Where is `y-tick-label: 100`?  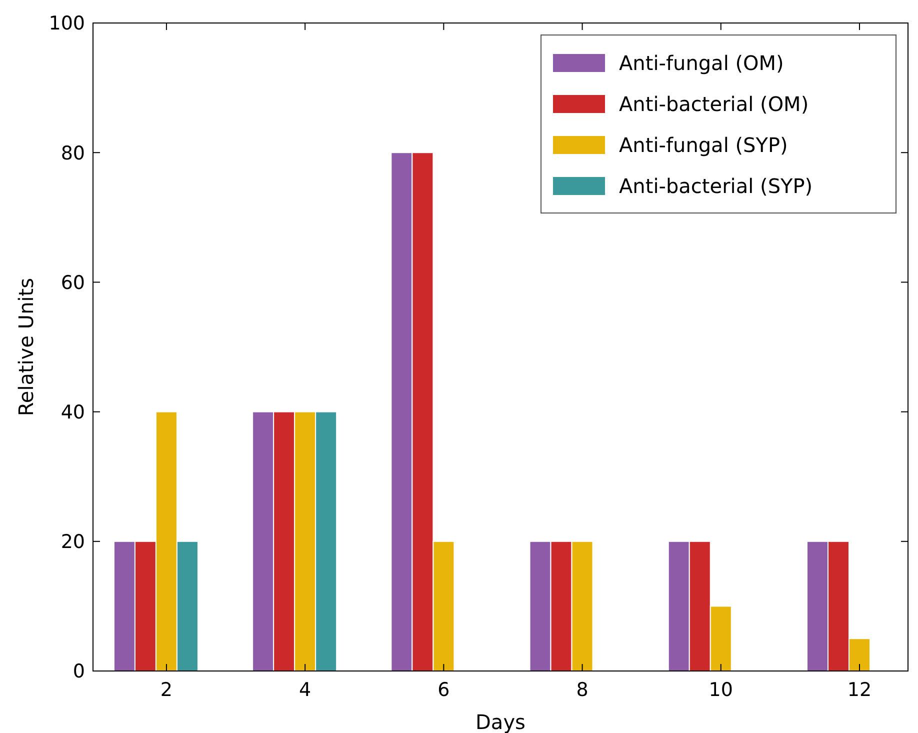
y-tick-label: 100 is located at coordinates (66, 23).